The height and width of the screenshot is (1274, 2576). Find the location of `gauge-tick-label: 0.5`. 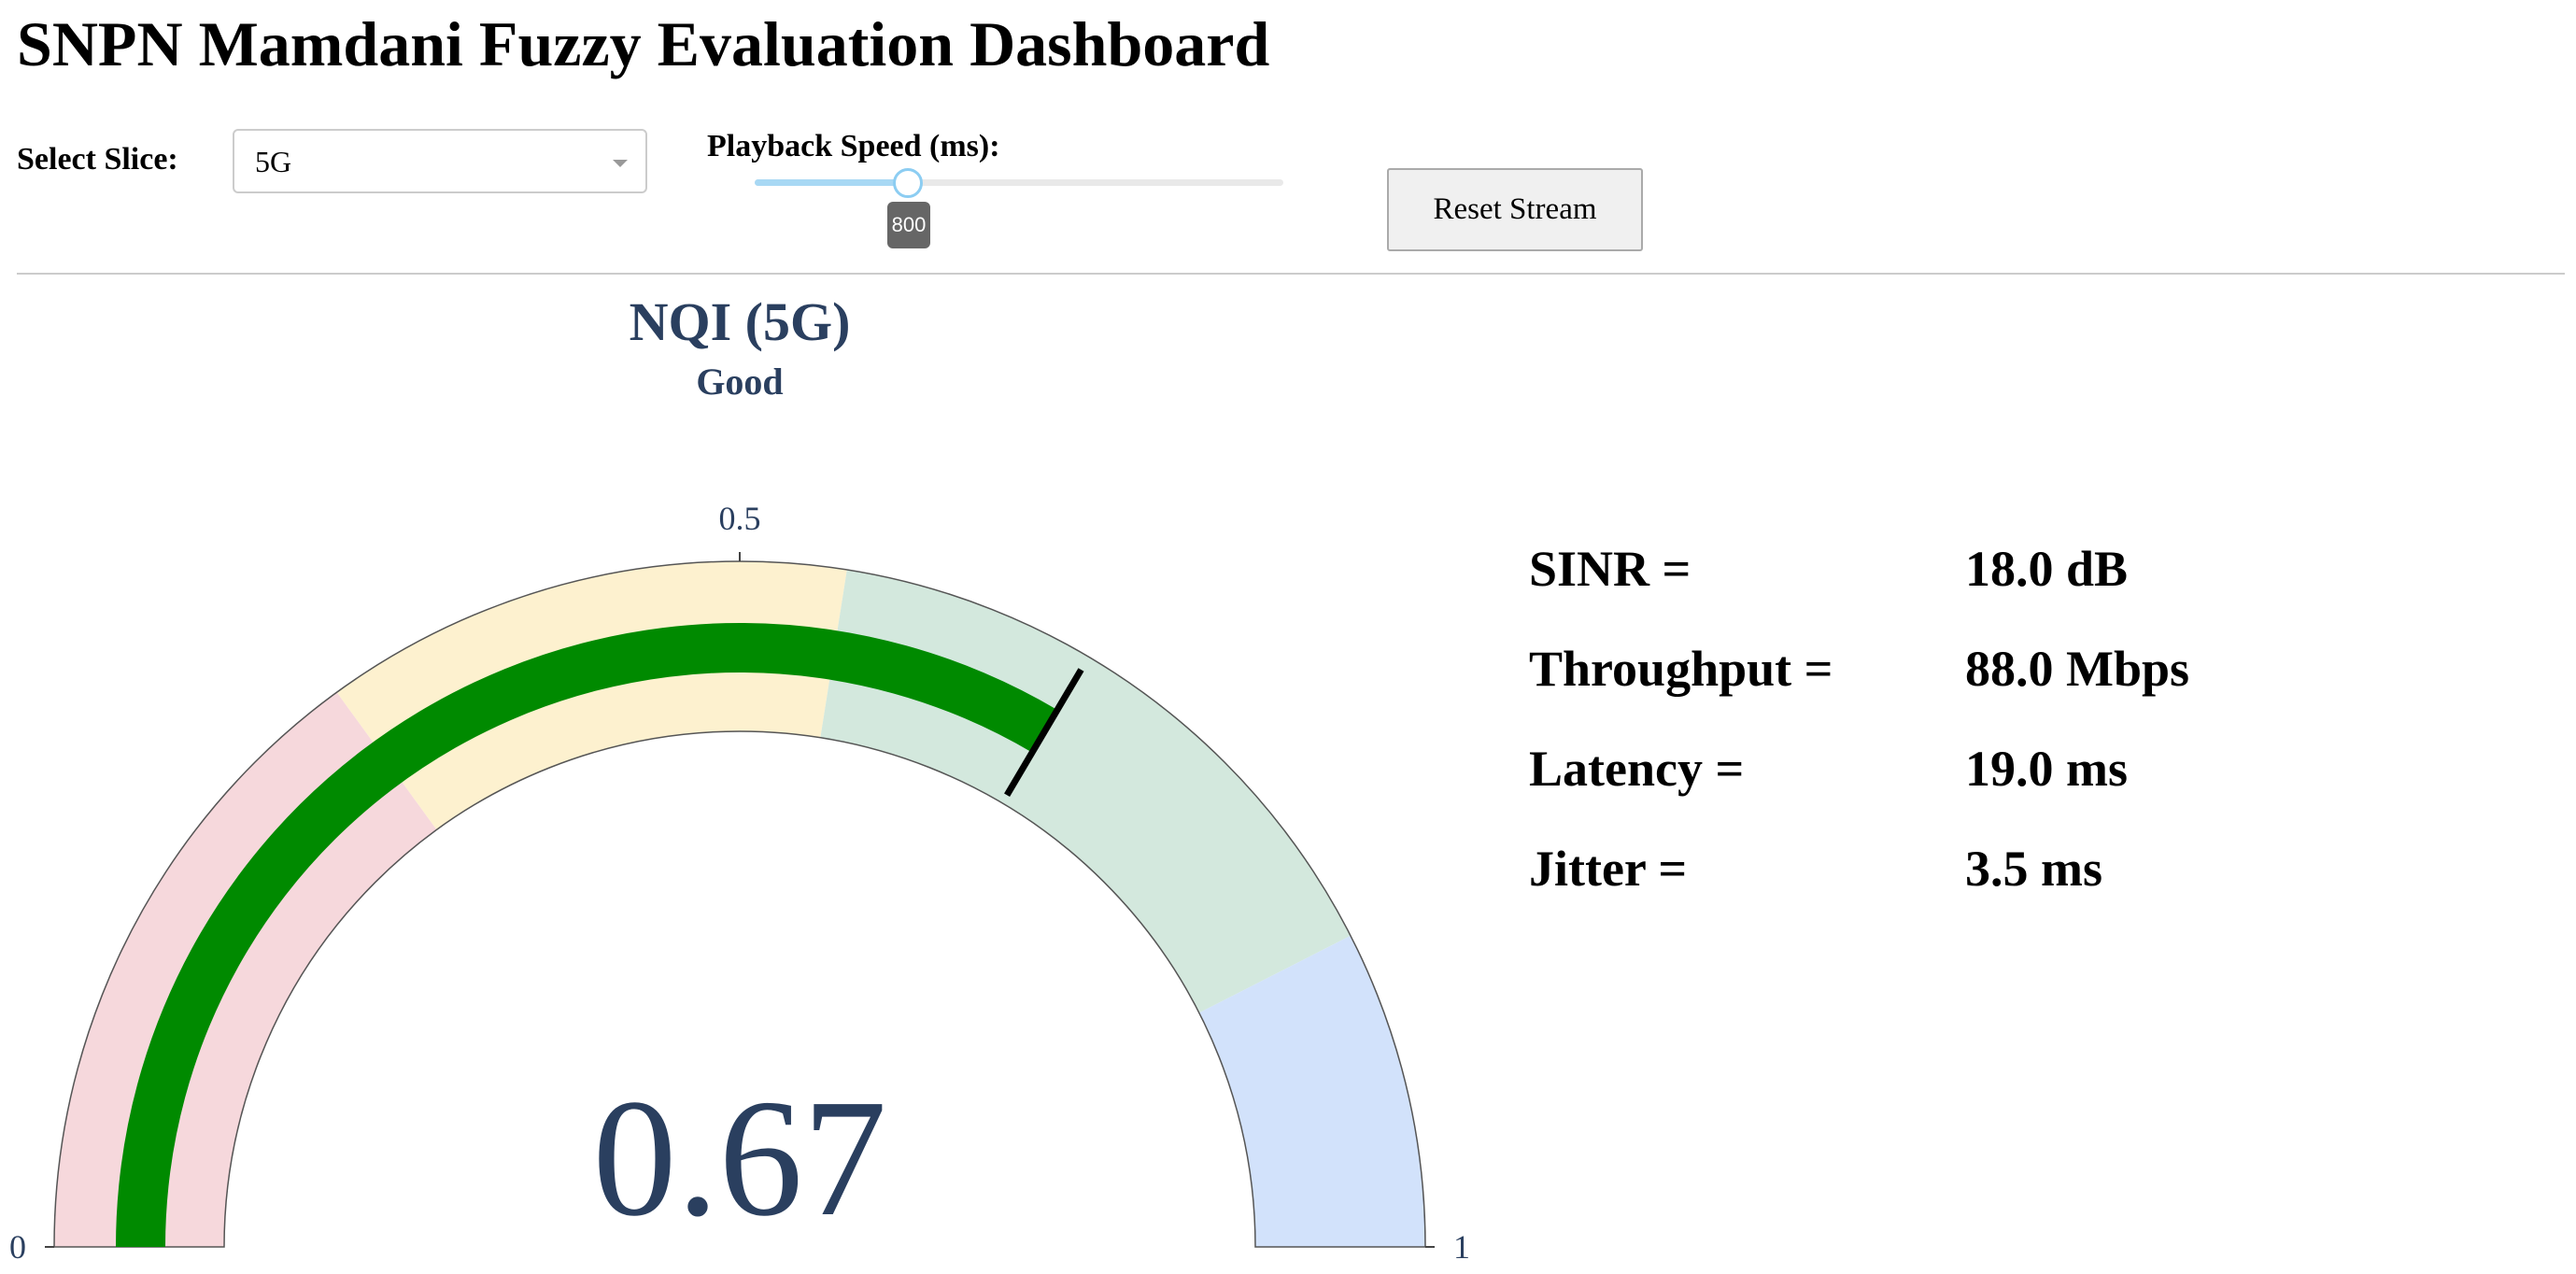

gauge-tick-label: 0.5 is located at coordinates (740, 518).